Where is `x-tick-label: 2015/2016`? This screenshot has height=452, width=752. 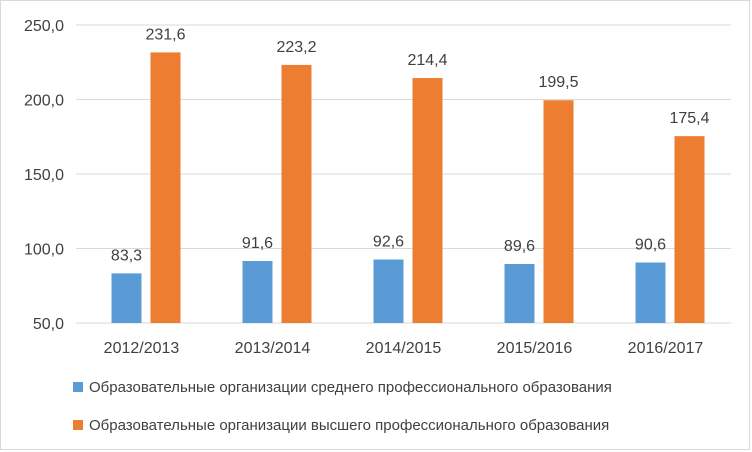
x-tick-label: 2015/2016 is located at coordinates (535, 348).